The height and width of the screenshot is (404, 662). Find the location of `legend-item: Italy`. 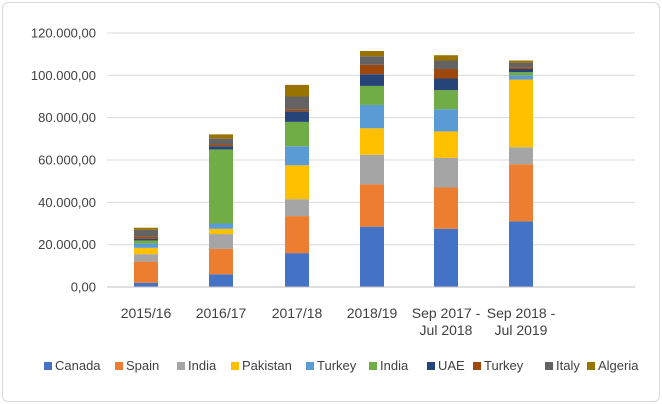

legend-item: Italy is located at coordinates (562, 365).